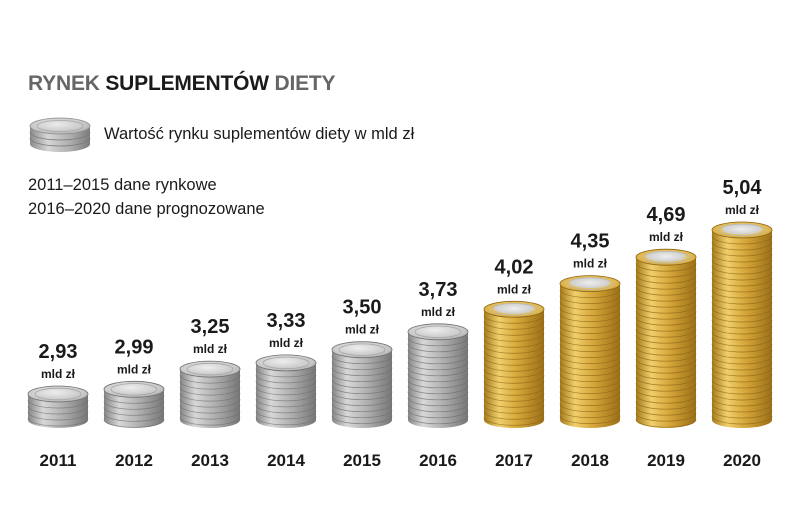 The image size is (800, 532). I want to click on coin-stack-2019, so click(666, 338).